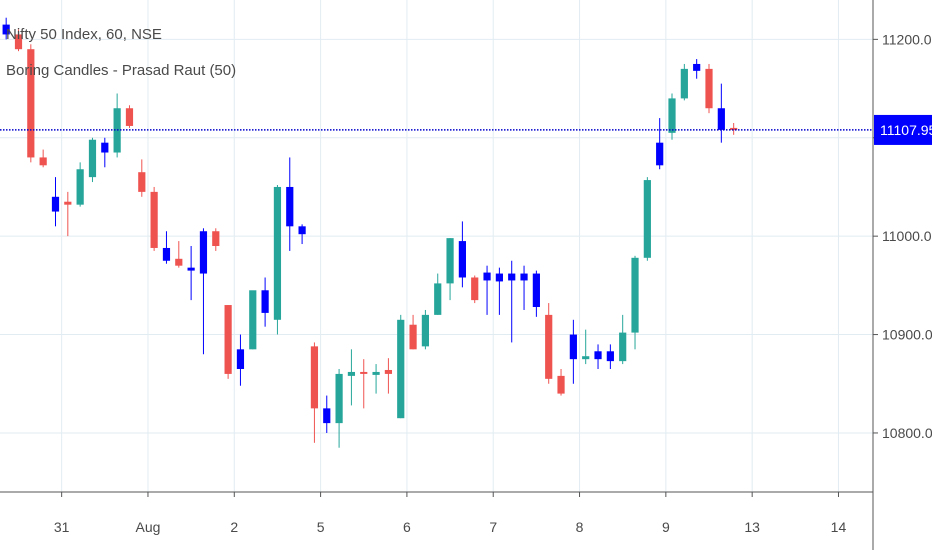  What do you see at coordinates (234, 527) in the screenshot?
I see `x-tick-label: 2` at bounding box center [234, 527].